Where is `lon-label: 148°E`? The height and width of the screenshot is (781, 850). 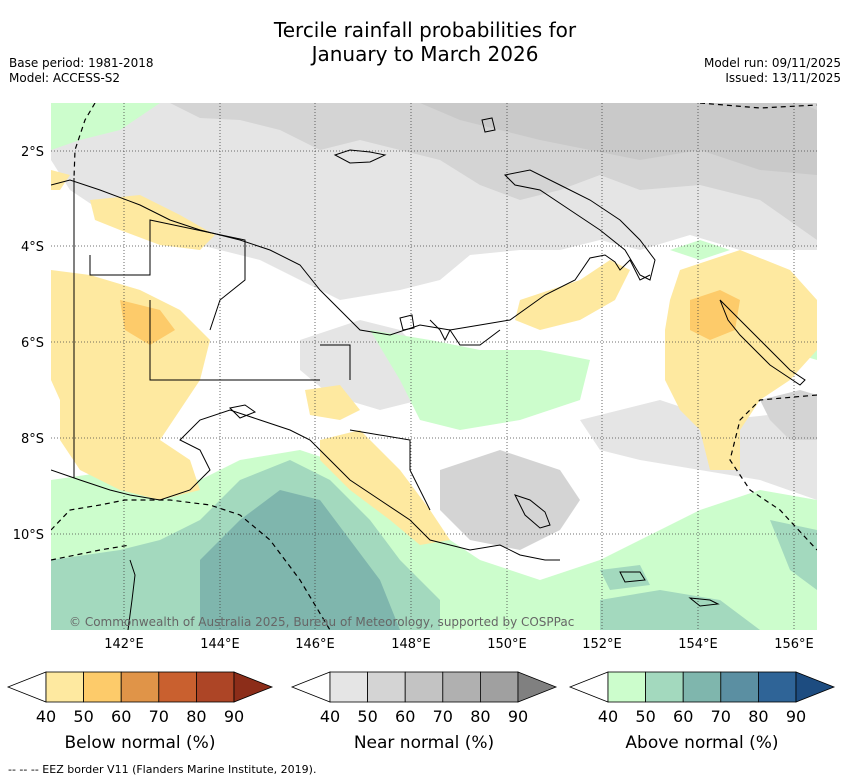
lon-label: 148°E is located at coordinates (411, 644).